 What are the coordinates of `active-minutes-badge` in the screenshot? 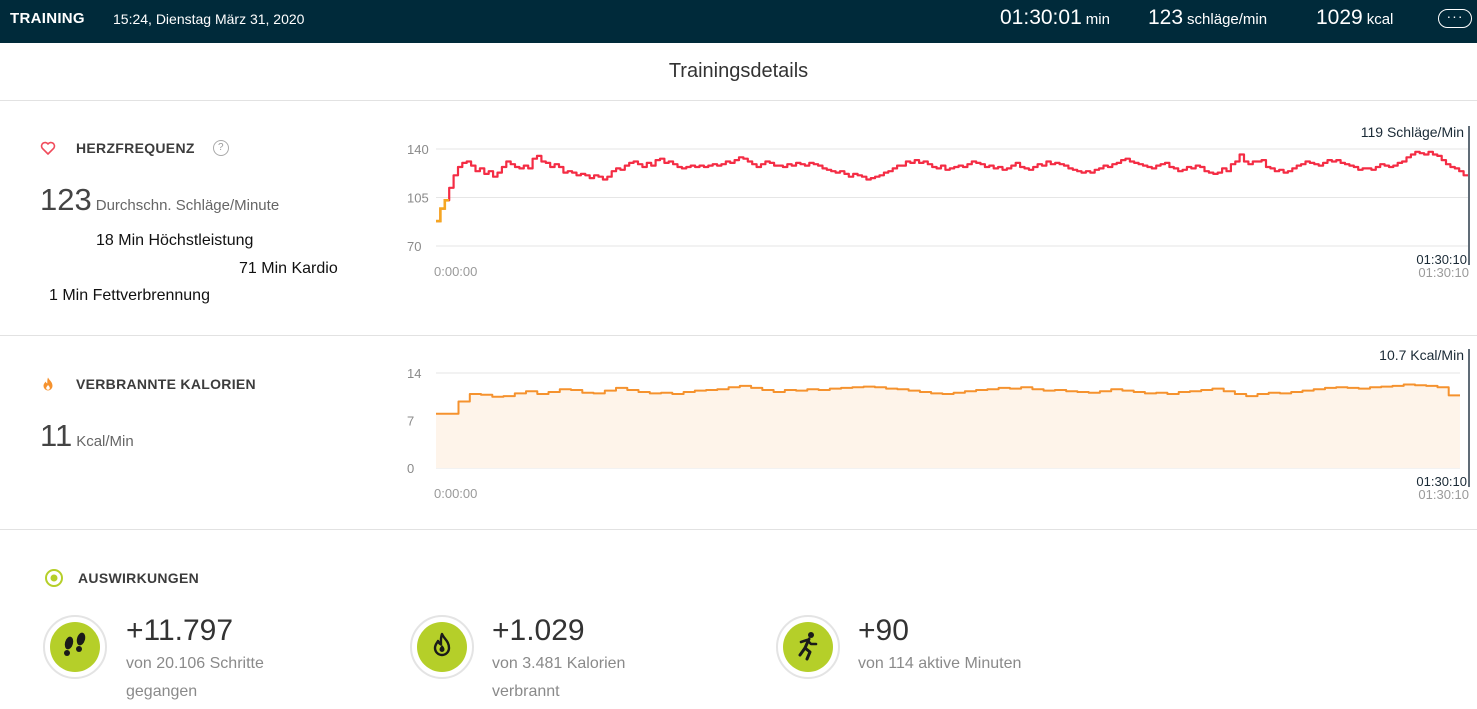 It's located at (808, 647).